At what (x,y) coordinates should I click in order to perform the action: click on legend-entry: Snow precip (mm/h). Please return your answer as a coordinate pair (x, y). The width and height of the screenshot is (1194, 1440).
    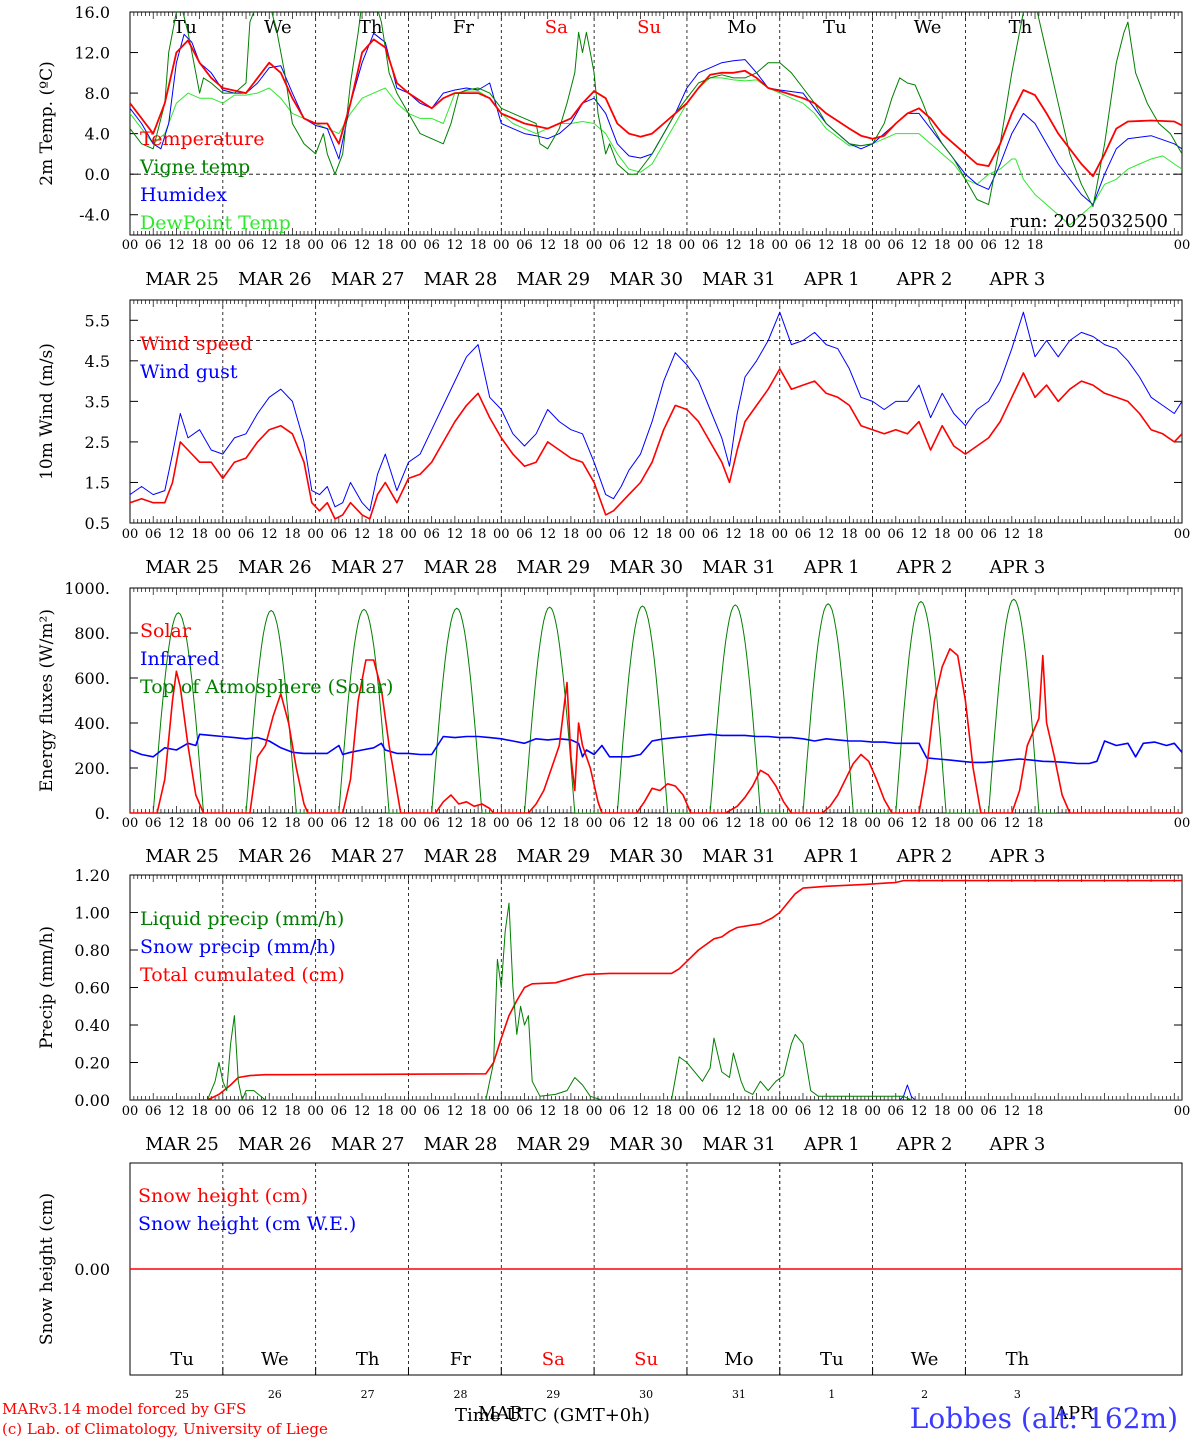
    Looking at the image, I should click on (238, 947).